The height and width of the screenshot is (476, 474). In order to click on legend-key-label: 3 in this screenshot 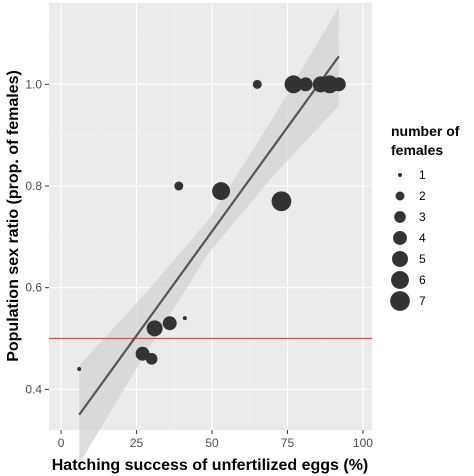, I will do `click(422, 217)`.